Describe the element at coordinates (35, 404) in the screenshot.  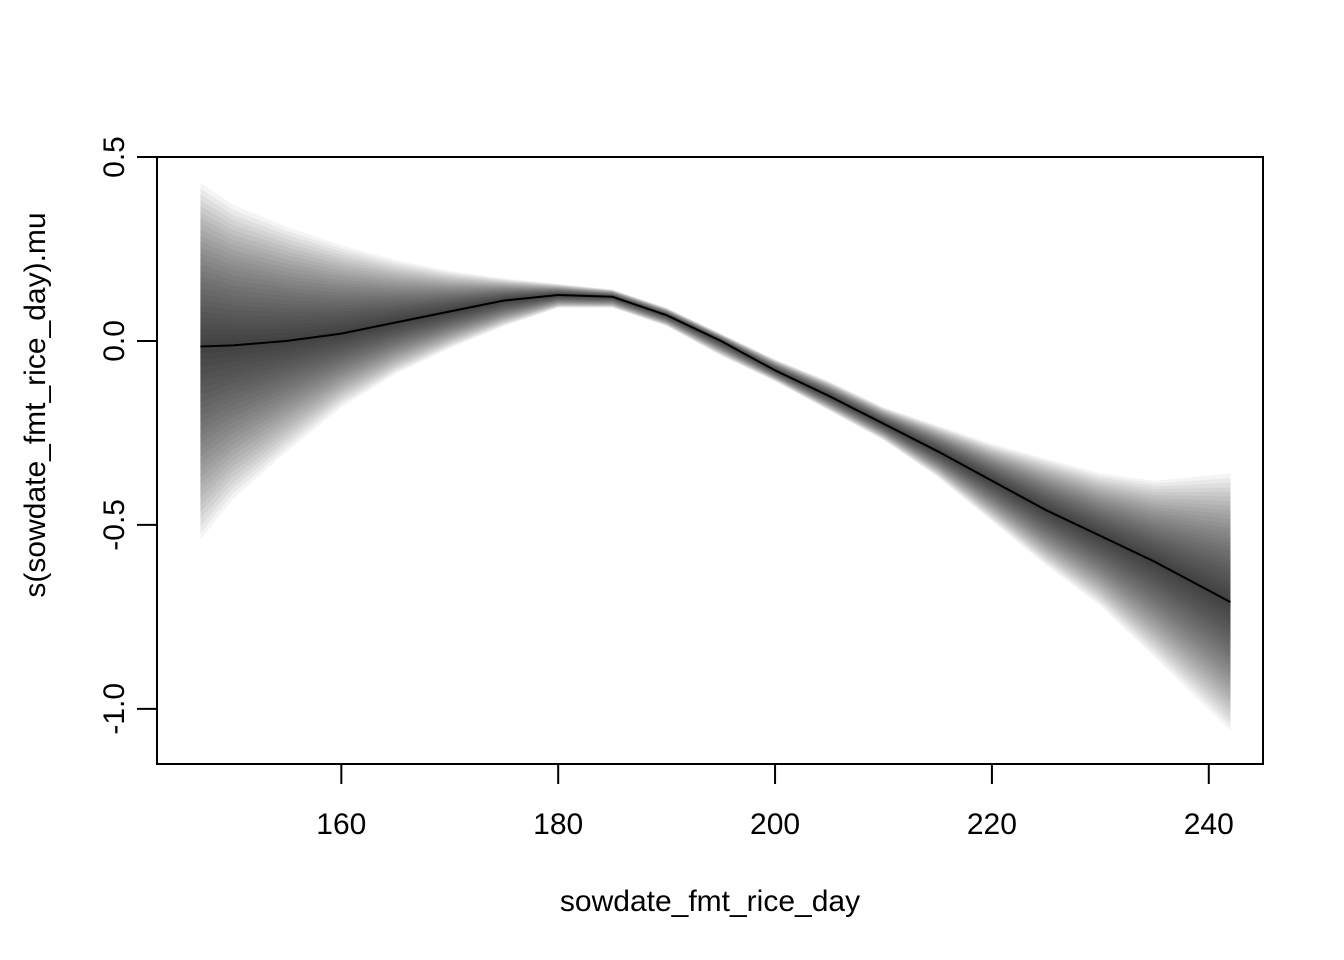
I see `y-axis-title: s(sowdate_fmt_rice_day).mu` at that location.